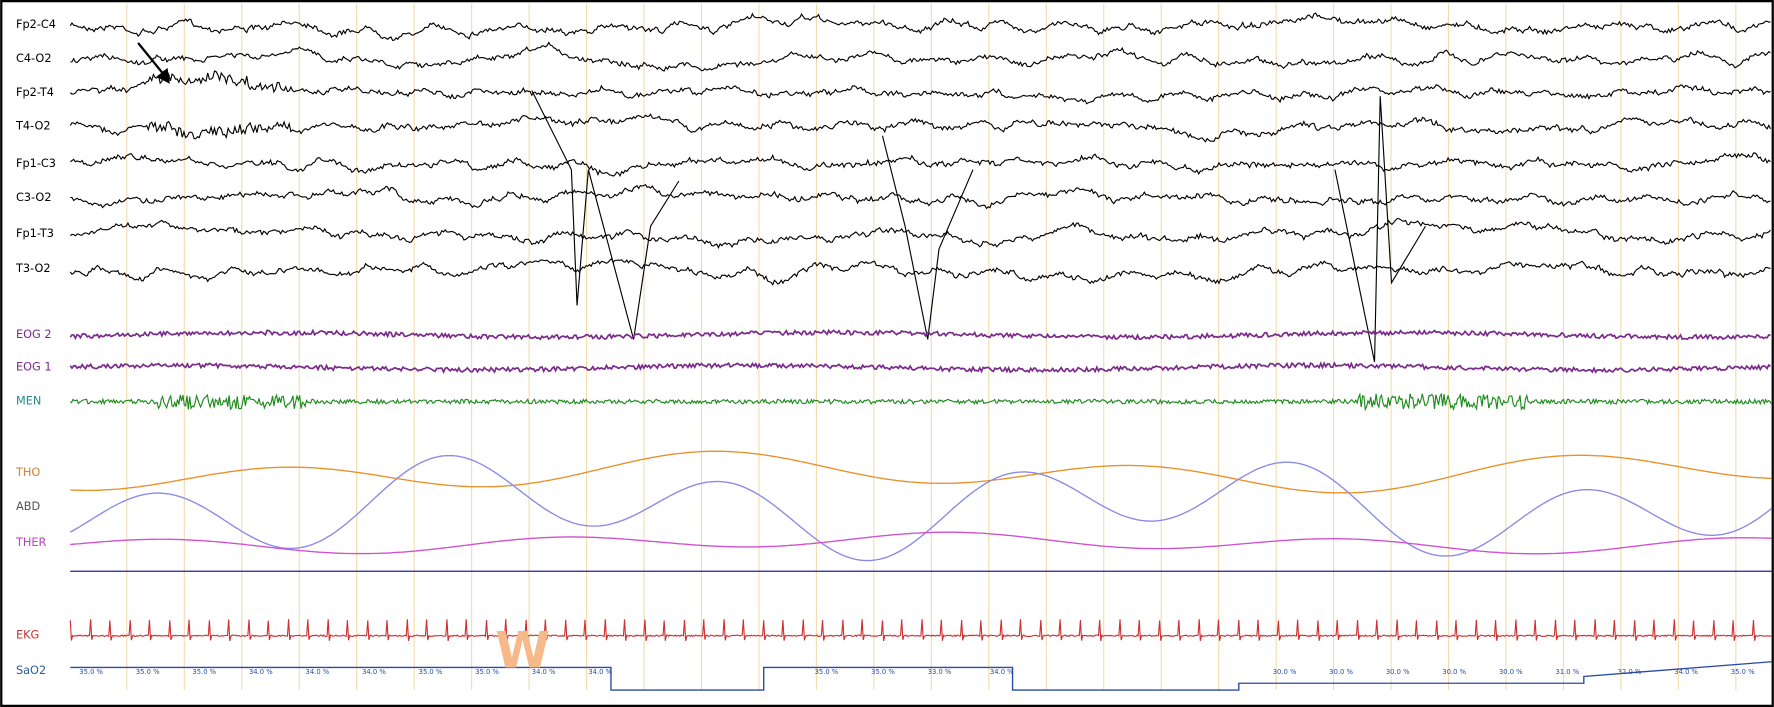  Describe the element at coordinates (921, 543) in the screenshot. I see `thermistor-trace` at that location.